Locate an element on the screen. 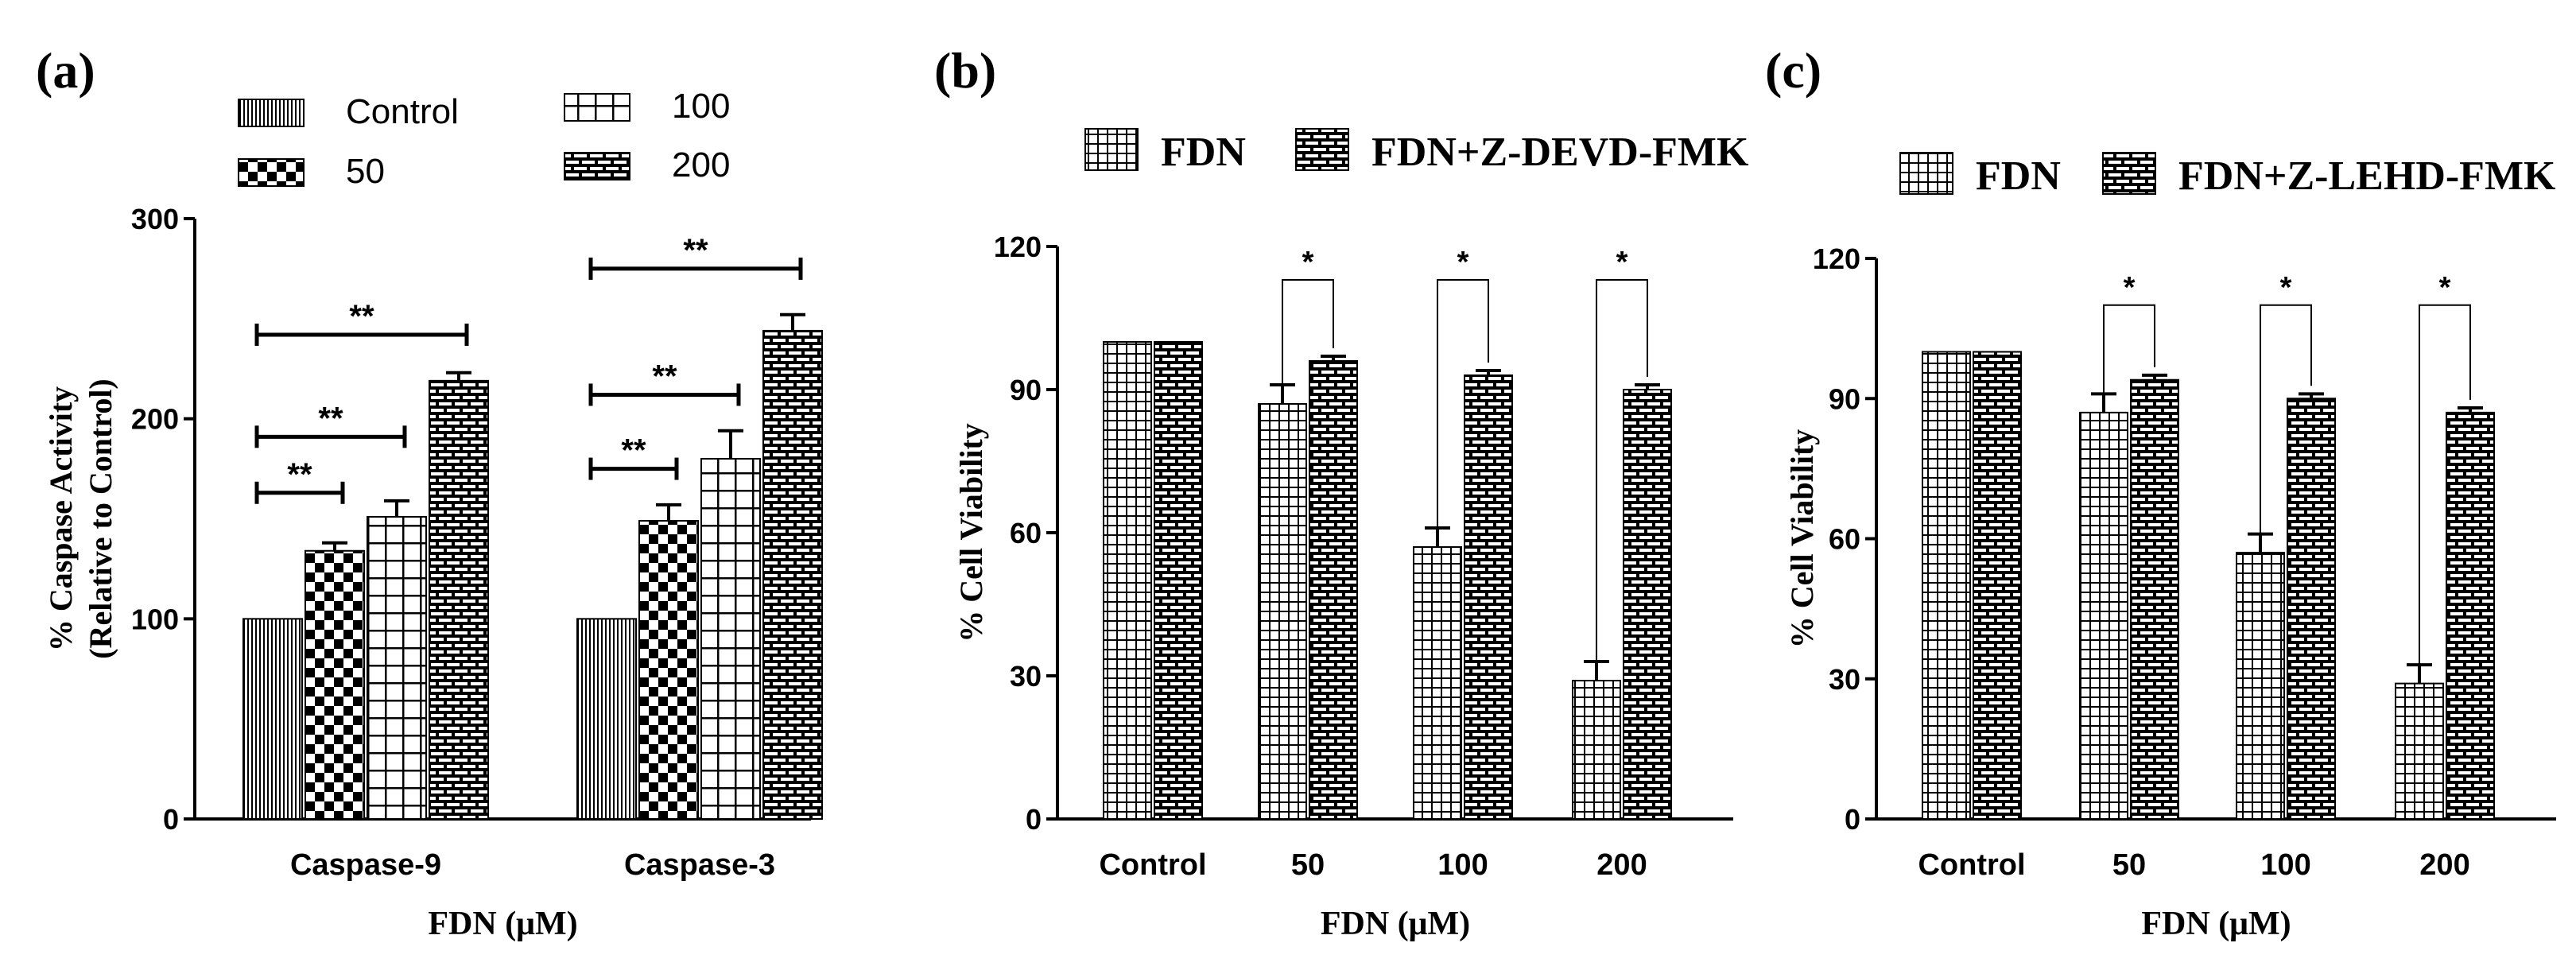  legend-label: FDN+Z-DEVD-FMK is located at coordinates (1560, 152).